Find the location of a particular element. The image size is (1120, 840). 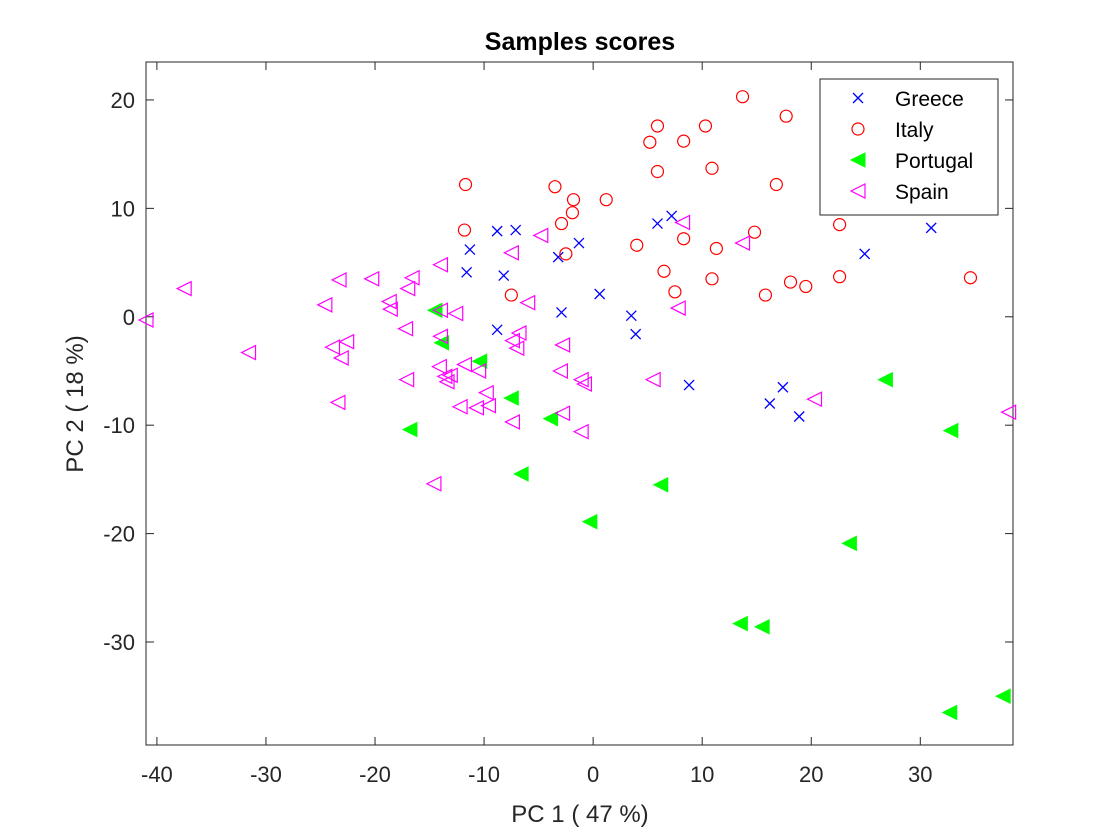

y-axis-label: PC 2 ( 18 %) is located at coordinates (75, 403).